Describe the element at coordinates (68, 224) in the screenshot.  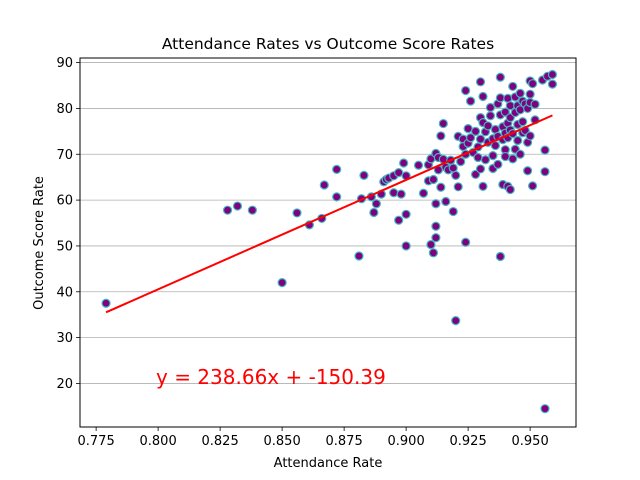
I see `y-axis-ticks: 20 30 40 50 60 70 80 90` at that location.